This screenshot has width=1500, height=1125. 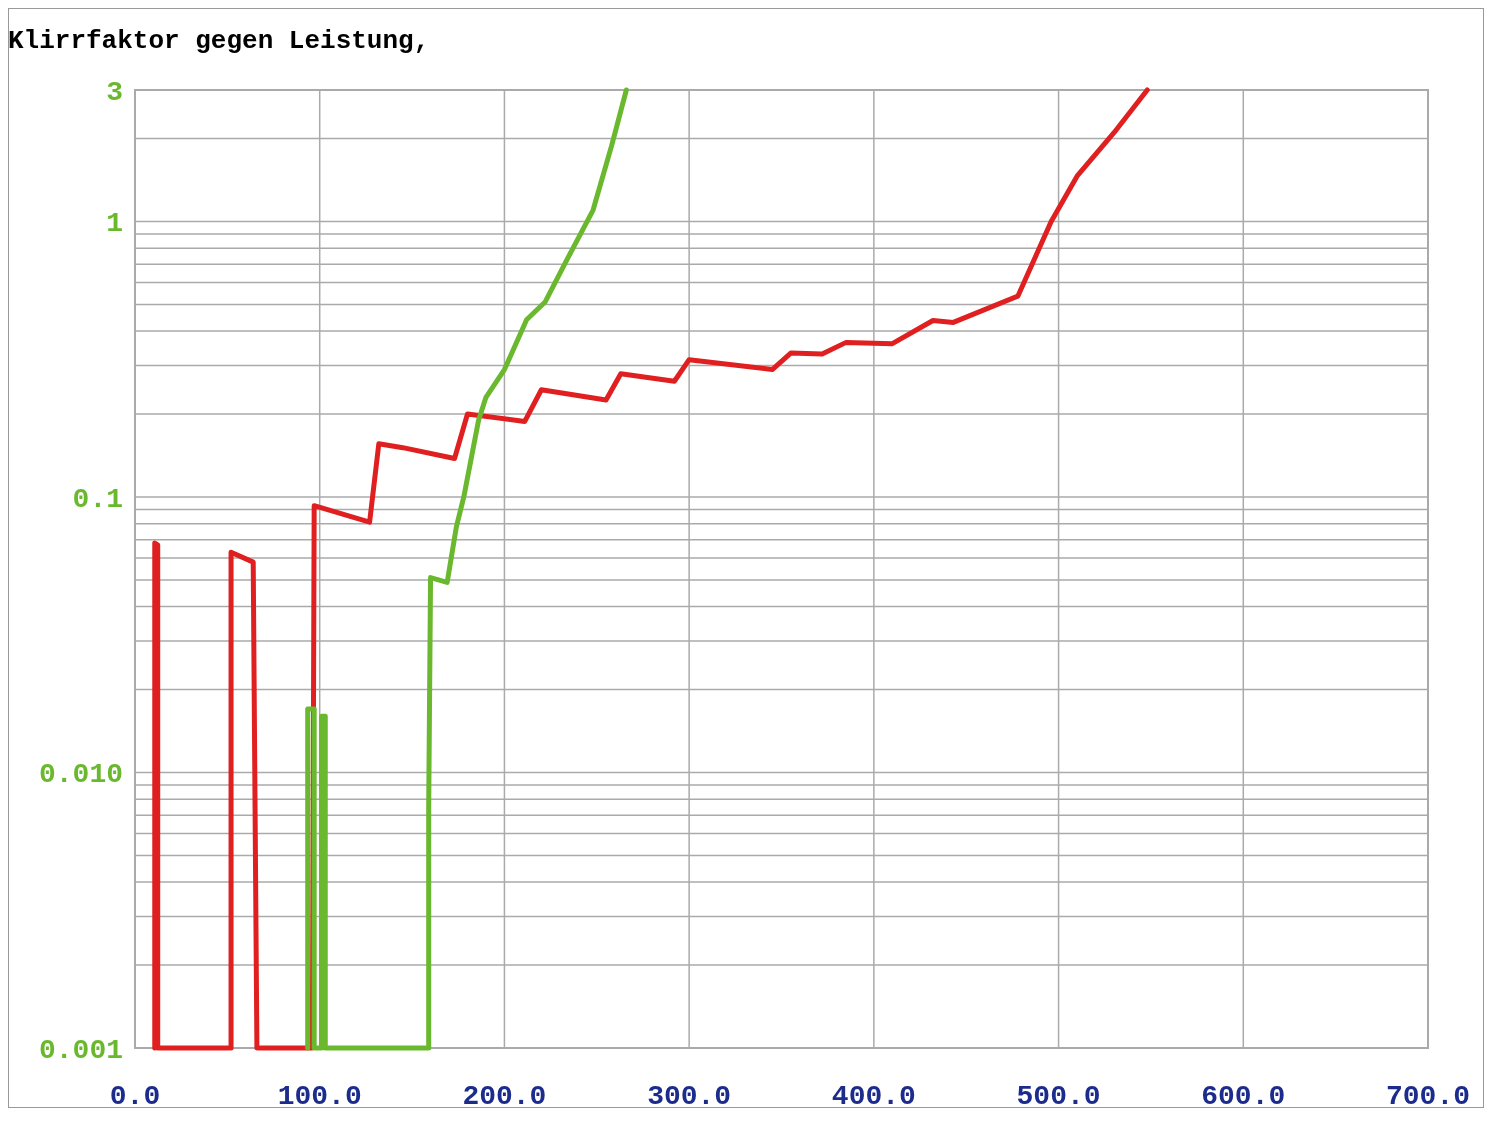 I want to click on x-tick-label: 600.0, so click(x=1243, y=1096).